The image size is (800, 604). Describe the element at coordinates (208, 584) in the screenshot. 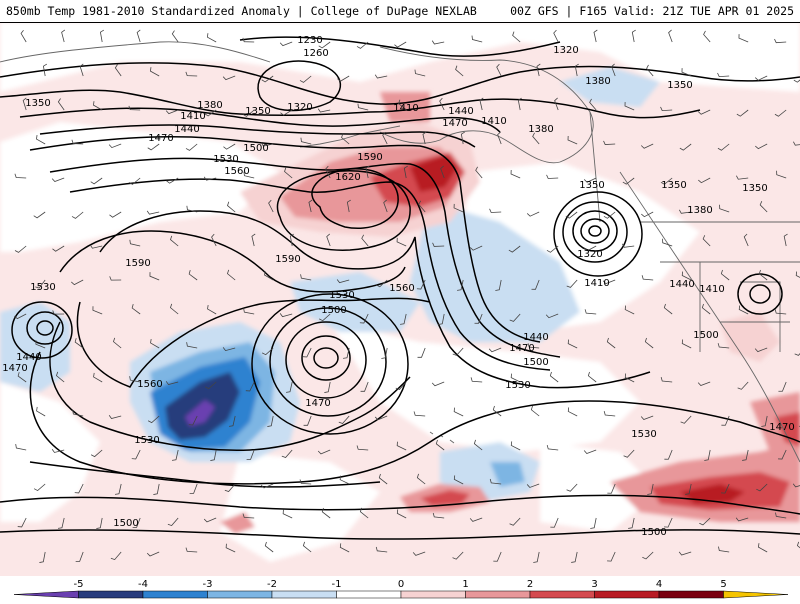

I see `colorbar-tick-label: -3` at that location.